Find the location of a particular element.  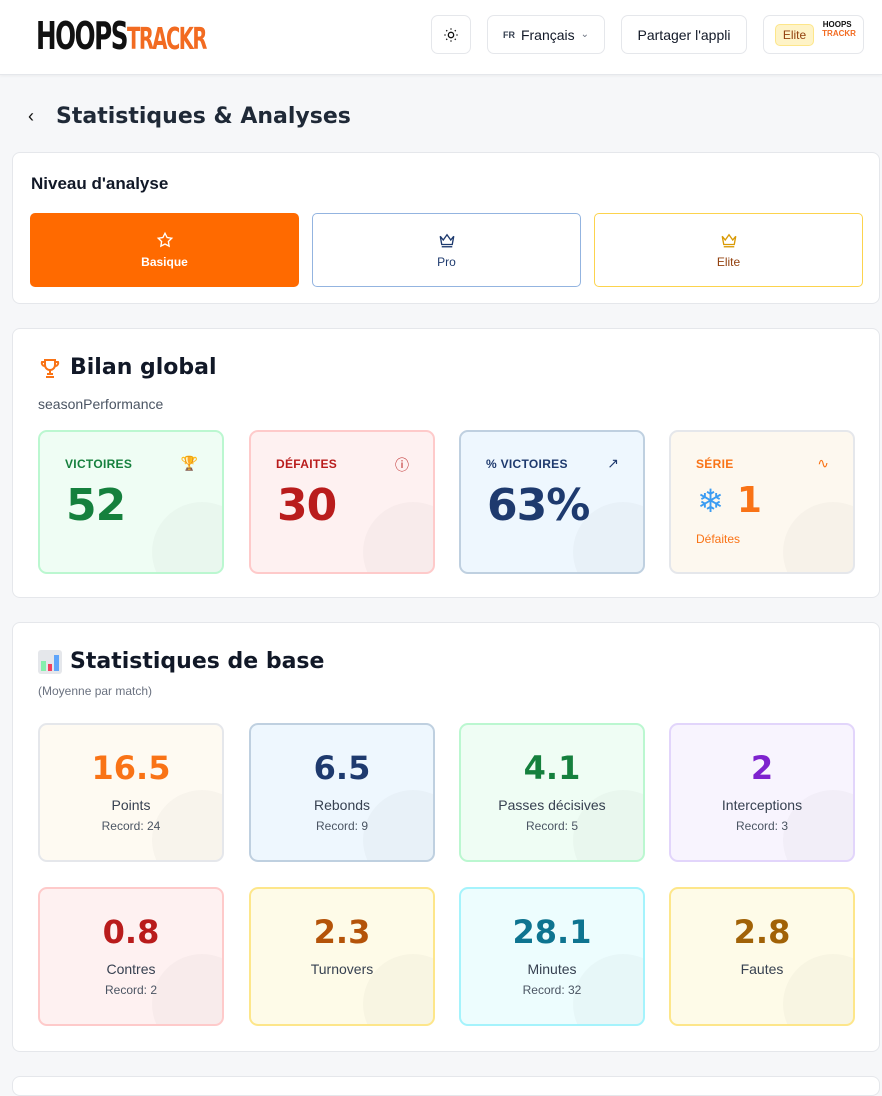

stat-value: 2.3 is located at coordinates (342, 932).